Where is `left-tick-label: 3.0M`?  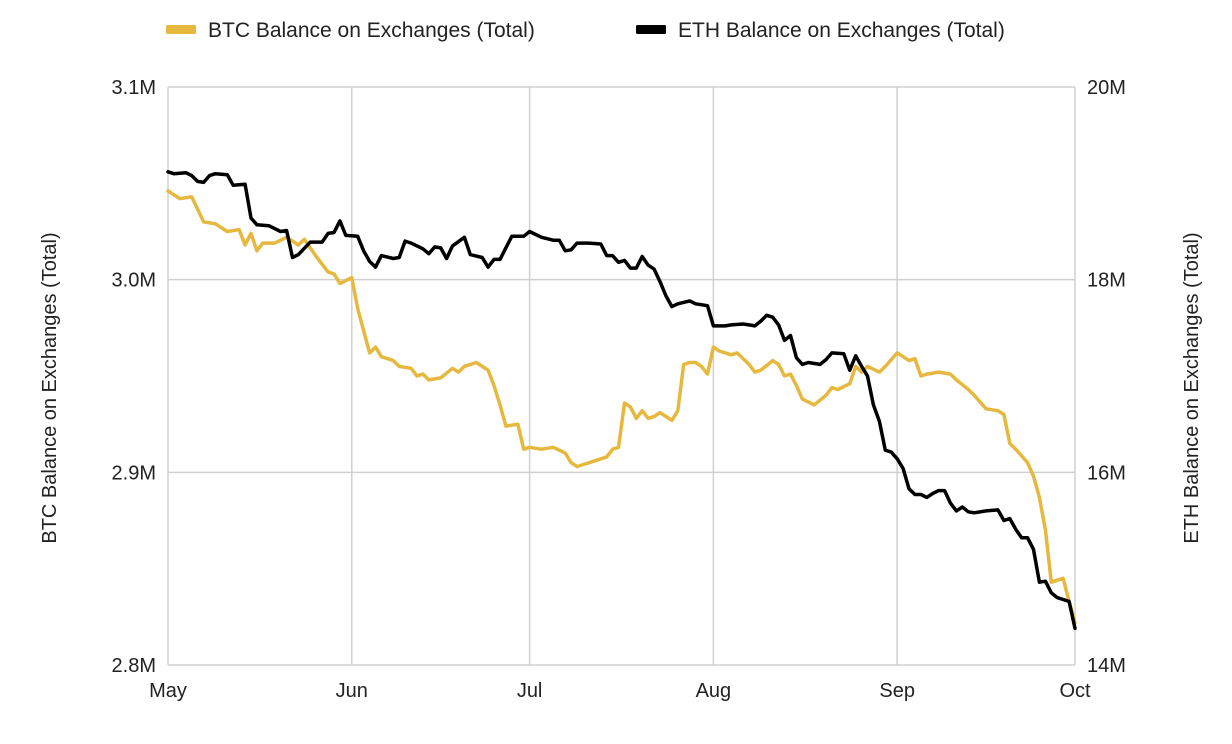
left-tick-label: 3.0M is located at coordinates (134, 281).